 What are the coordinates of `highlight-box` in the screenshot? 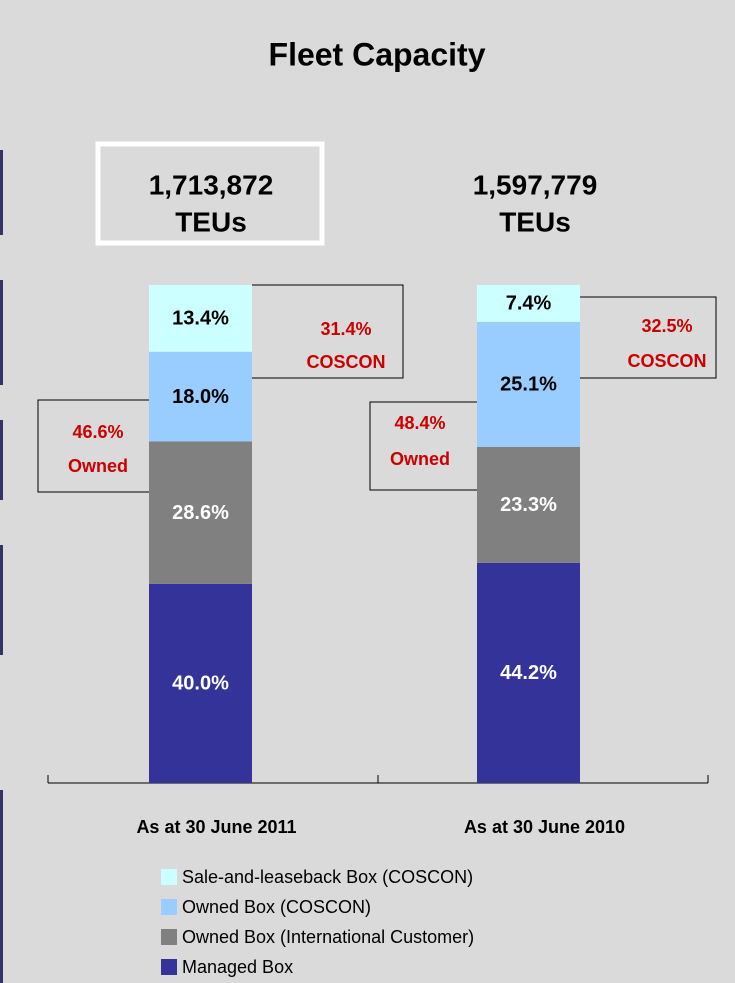 It's located at (210, 193).